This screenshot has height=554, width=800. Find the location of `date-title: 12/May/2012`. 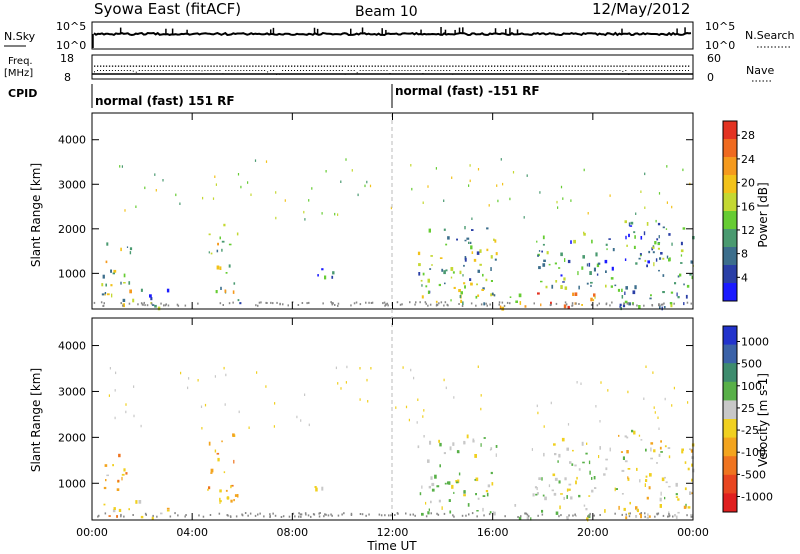

date-title: 12/May/2012 is located at coordinates (641, 9).